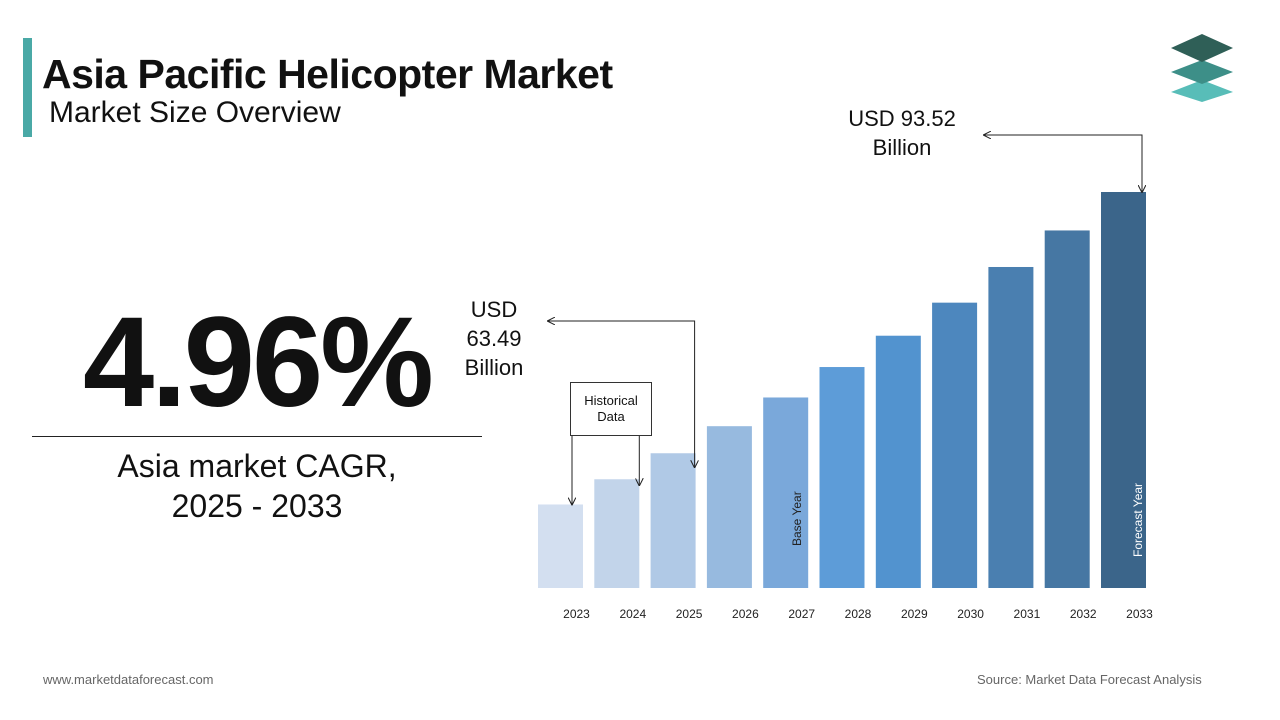 The width and height of the screenshot is (1280, 720). I want to click on forecast-year-label: Forecast Year, so click(1138, 520).